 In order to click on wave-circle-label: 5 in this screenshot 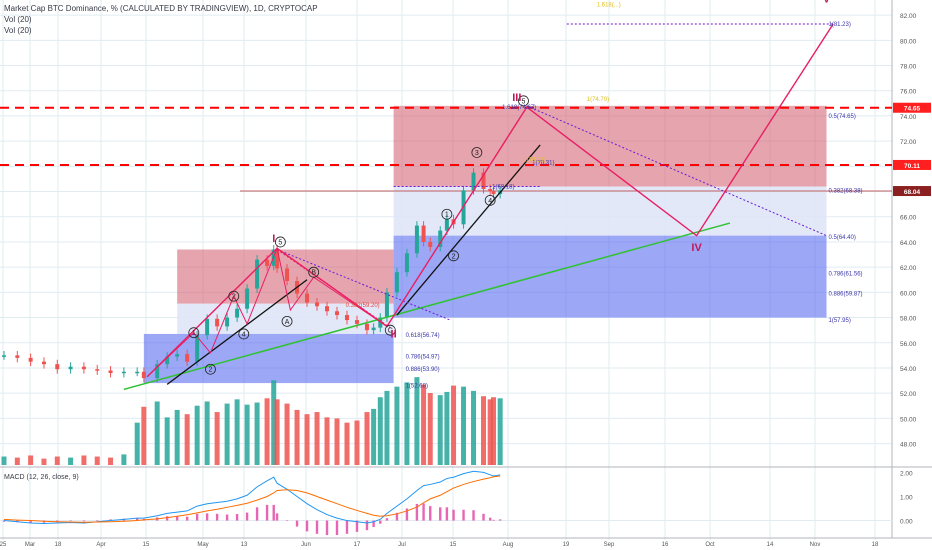, I will do `click(280, 242)`.